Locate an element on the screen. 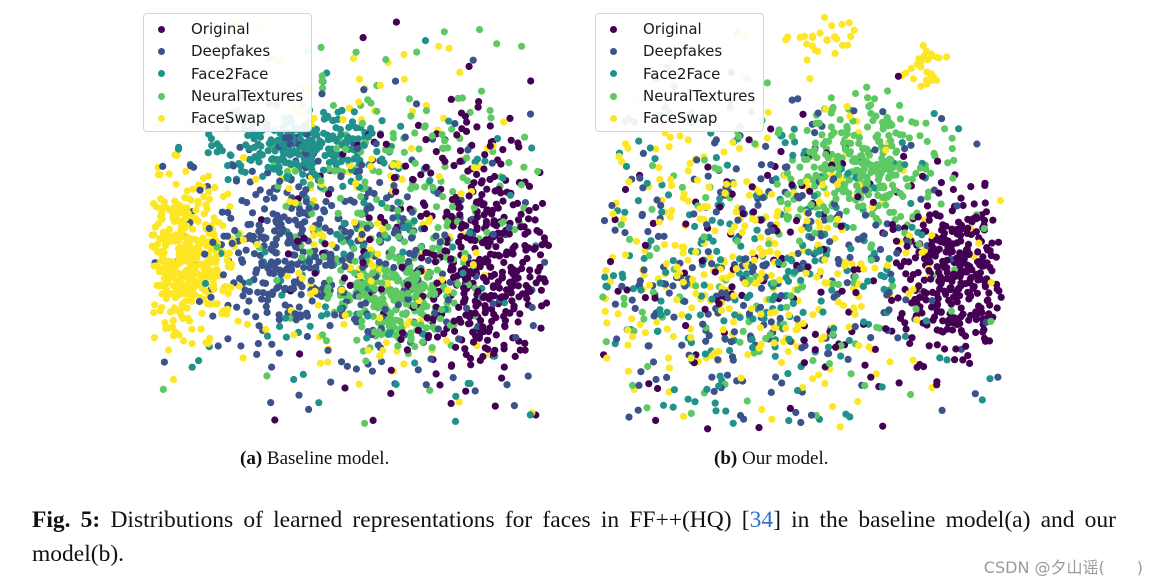 The width and height of the screenshot is (1149, 584). legend-entry: Face2Face is located at coordinates (228, 74).